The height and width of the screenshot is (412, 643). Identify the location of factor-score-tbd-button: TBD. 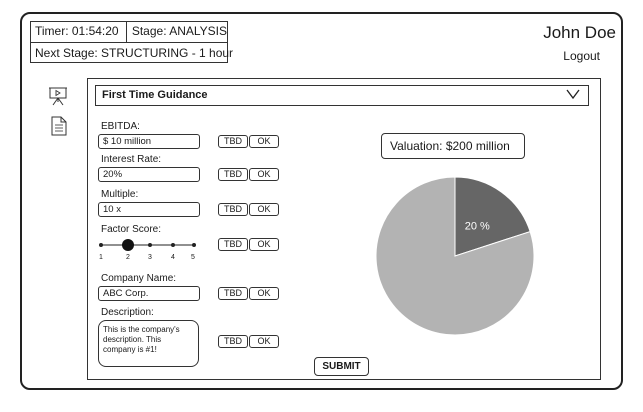
(233, 244).